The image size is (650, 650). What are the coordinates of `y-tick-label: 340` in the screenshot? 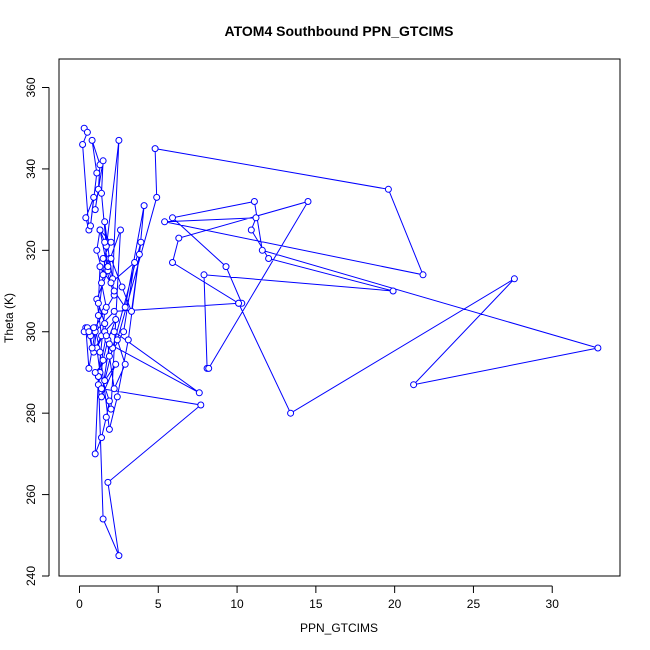 It's located at (31, 169).